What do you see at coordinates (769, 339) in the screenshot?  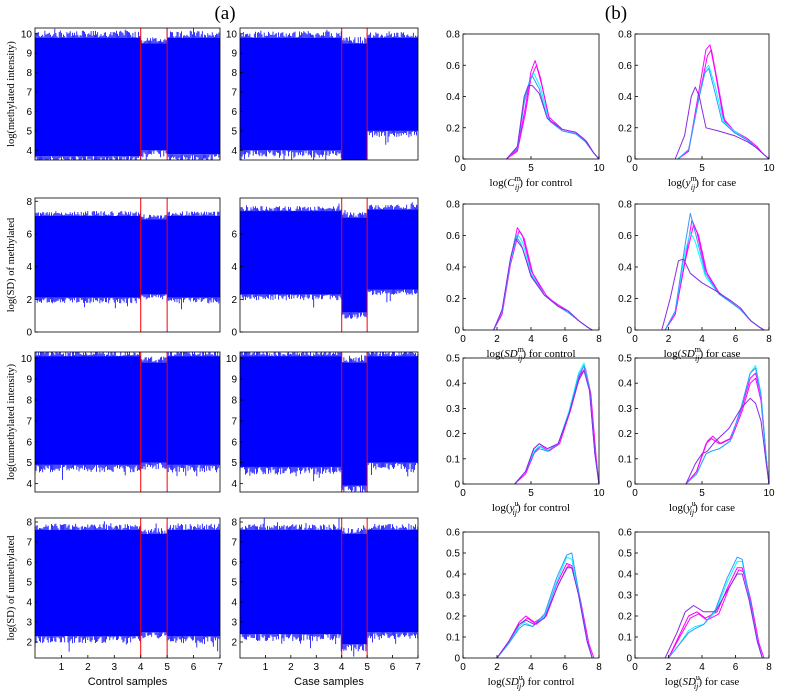 I see `b-row2-case-xtick-label-4: 8` at bounding box center [769, 339].